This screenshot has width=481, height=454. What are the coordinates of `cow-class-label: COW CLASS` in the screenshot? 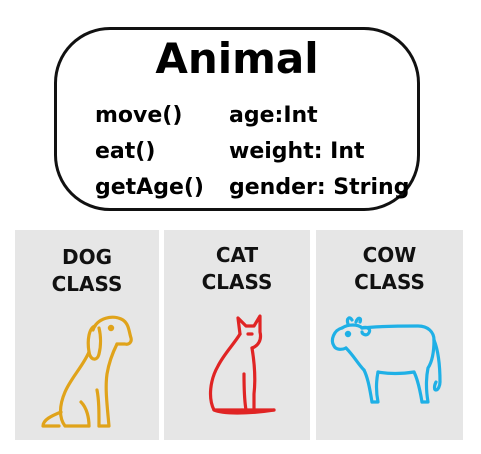 It's located at (389, 269).